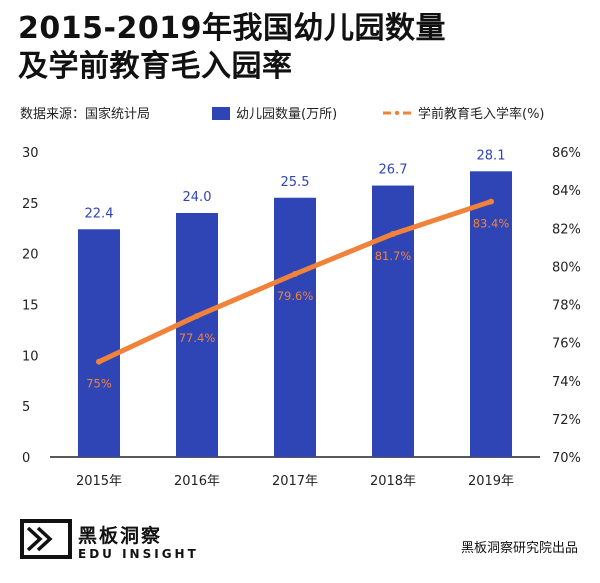 This screenshot has width=600, height=583. Describe the element at coordinates (566, 344) in the screenshot. I see `y-right-tick-label: 76%` at that location.